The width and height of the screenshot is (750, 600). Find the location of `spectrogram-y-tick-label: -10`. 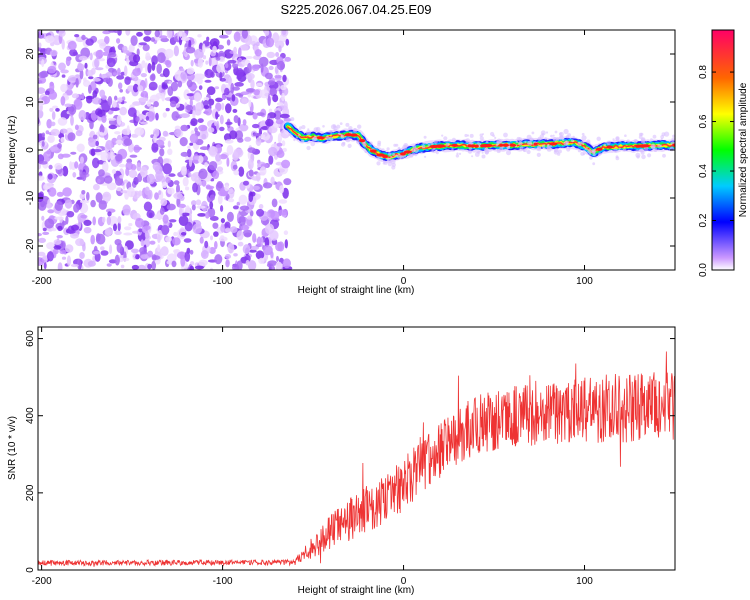

spectrogram-y-tick-label: -10 is located at coordinates (30, 197).